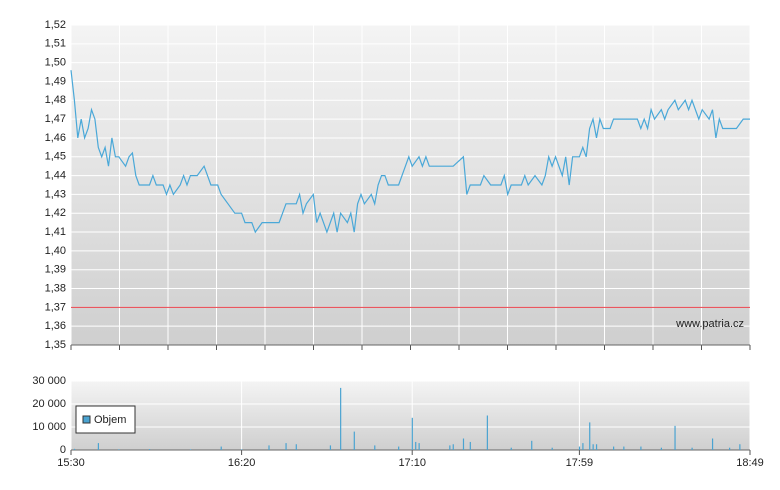  What do you see at coordinates (55, 44) in the screenshot?
I see `y-tick-label: 1,51` at bounding box center [55, 44].